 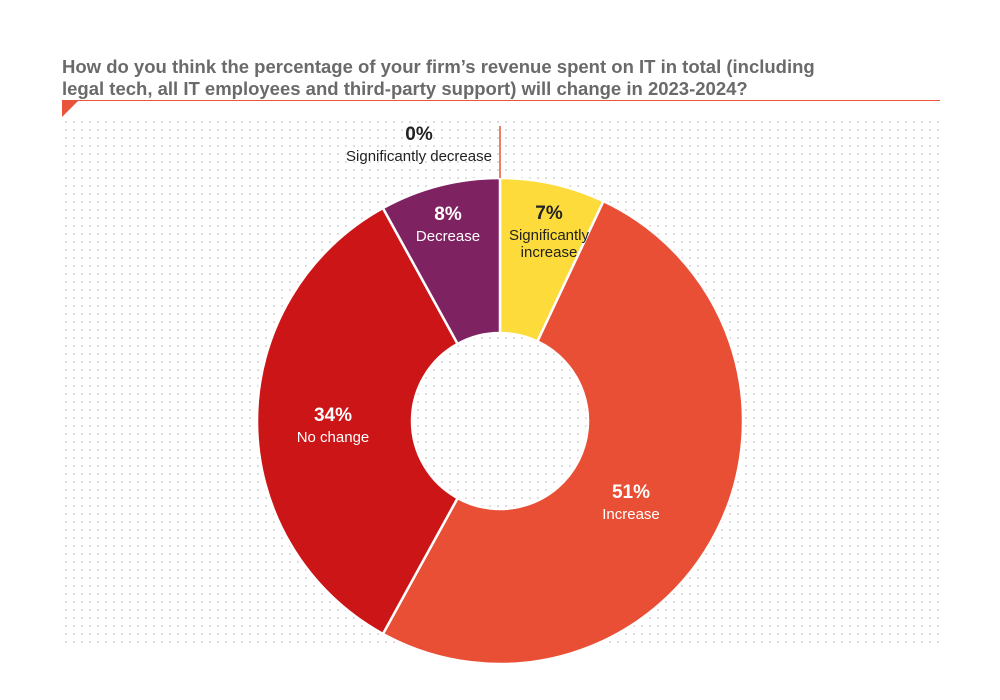 I want to click on data-label-pct-no-change: 34%, so click(x=333, y=415).